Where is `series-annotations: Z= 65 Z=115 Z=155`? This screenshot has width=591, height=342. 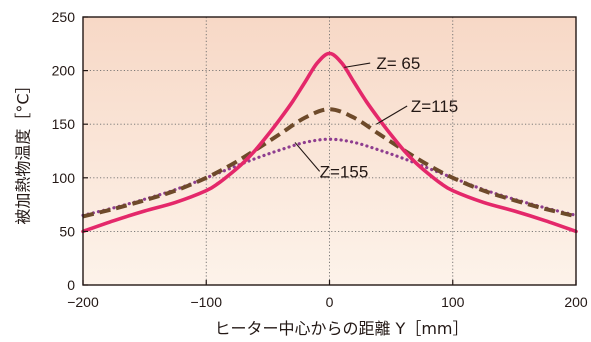 series-annotations: Z= 65 Z=115 Z=155 is located at coordinates (376, 117).